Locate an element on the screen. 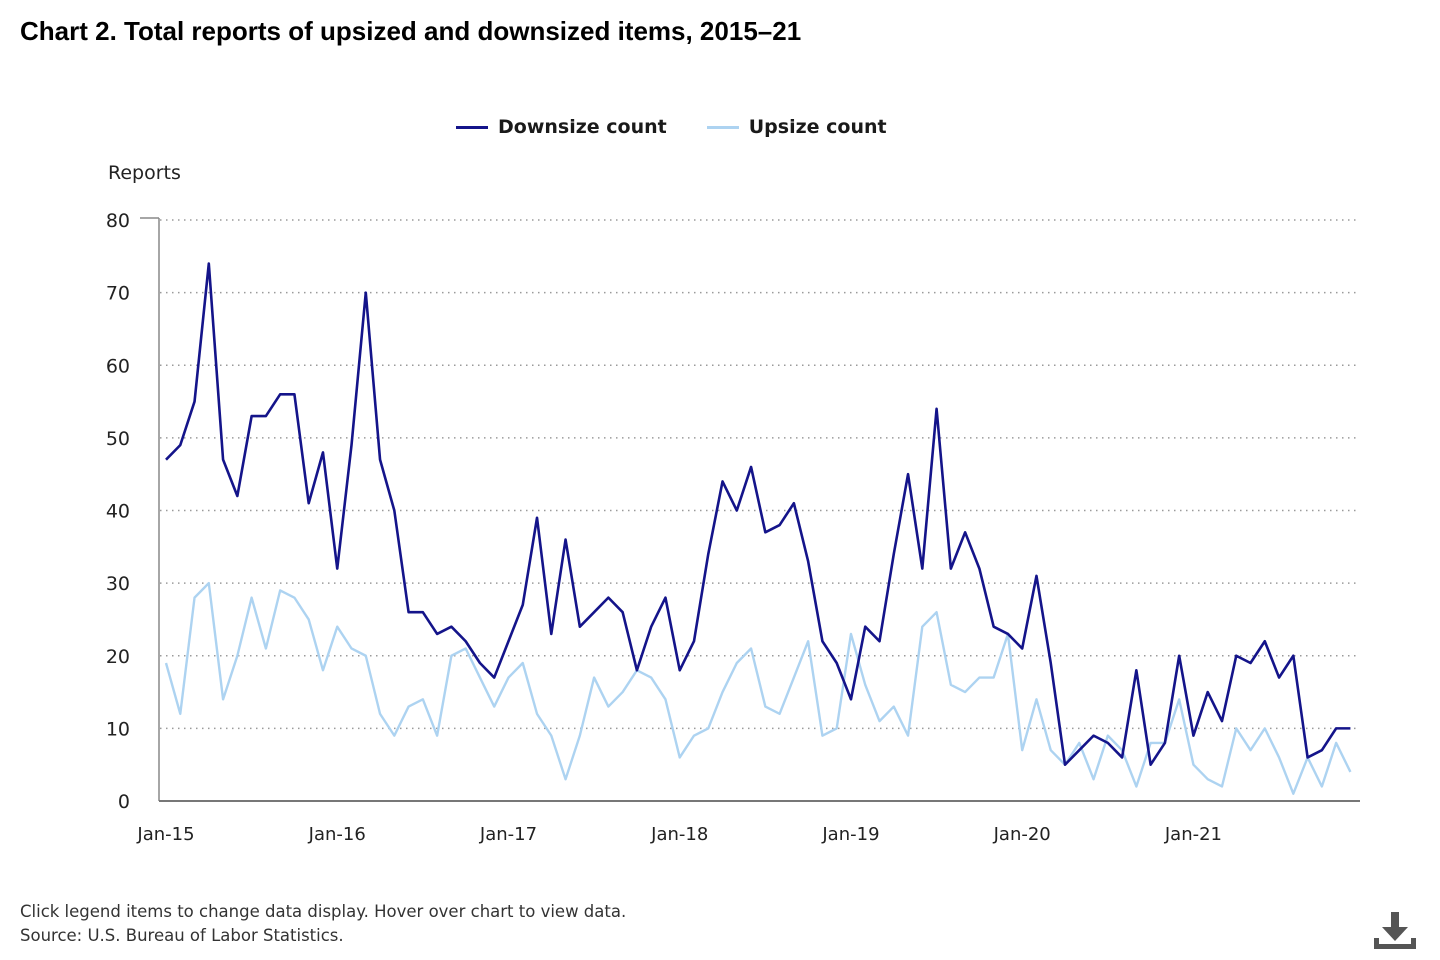 This screenshot has height=960, width=1440. footer-source: Source: U.S. Bureau of Labor Statistics. is located at coordinates (182, 935).